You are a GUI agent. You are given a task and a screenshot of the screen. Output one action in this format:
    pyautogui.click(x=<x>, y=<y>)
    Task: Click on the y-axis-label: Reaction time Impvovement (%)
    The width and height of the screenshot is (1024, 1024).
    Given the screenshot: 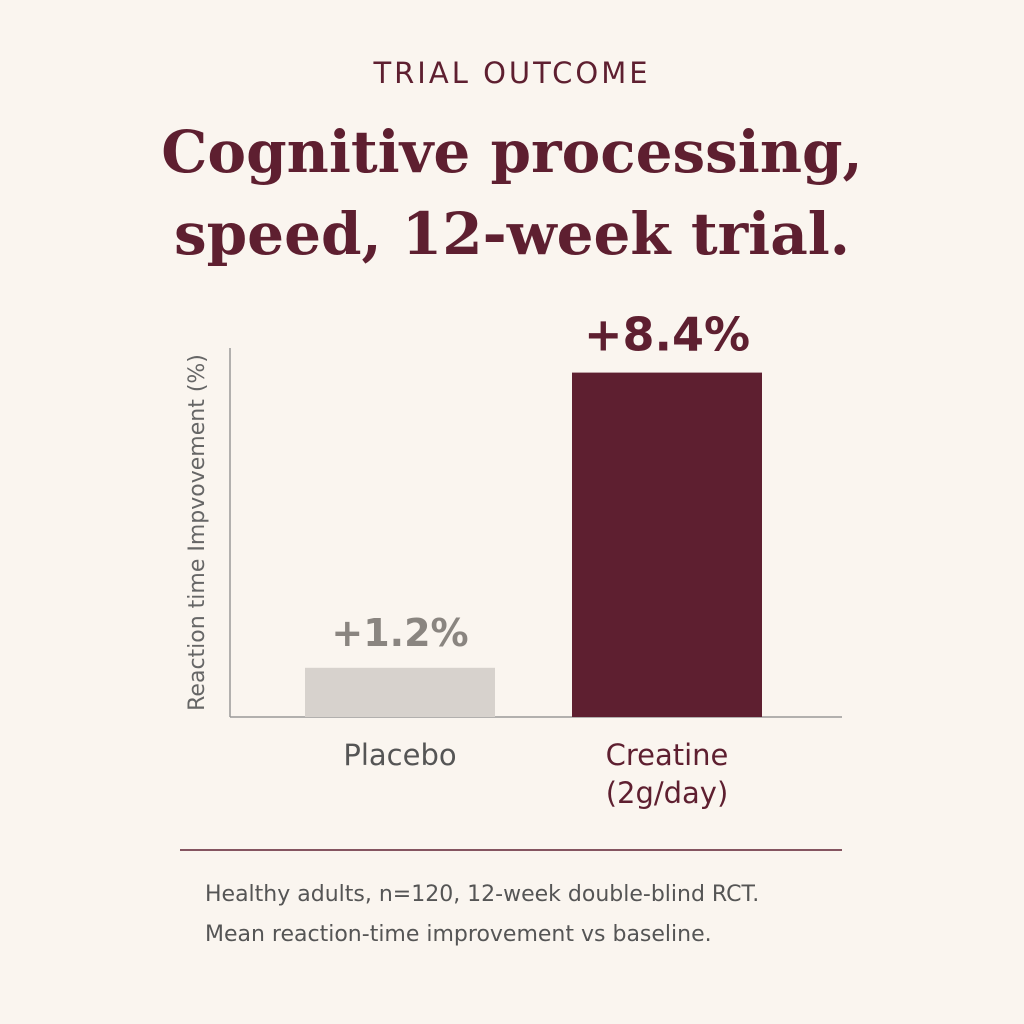 What is the action you would take?
    pyautogui.click(x=197, y=532)
    